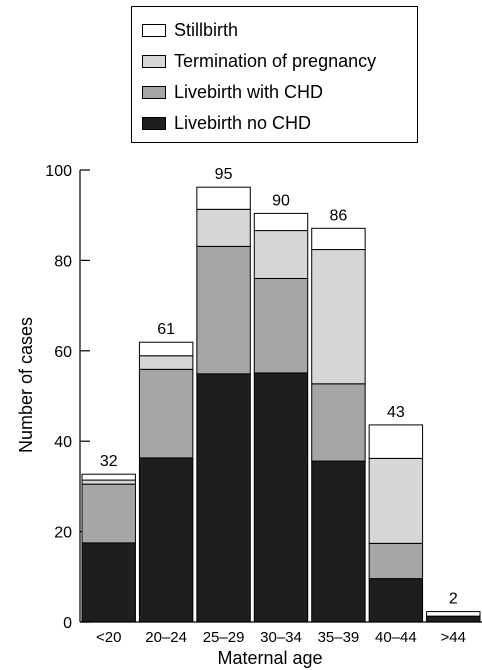  Describe the element at coordinates (154, 123) in the screenshot. I see `legend-swatch-livebirth-no-chd` at that location.